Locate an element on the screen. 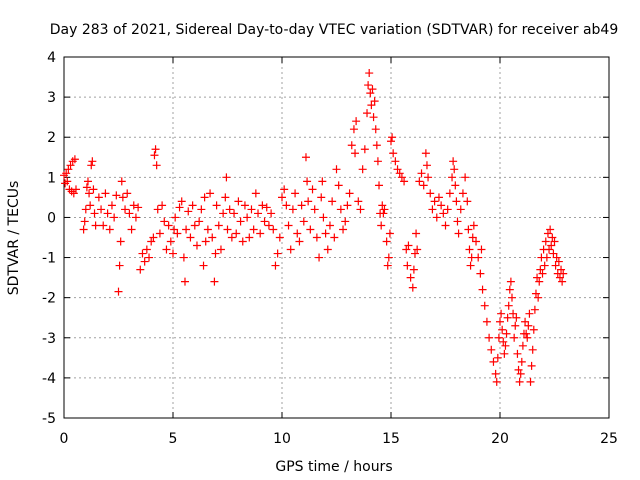  y-axis-label: SDTVAR / TECUs is located at coordinates (14, 238).